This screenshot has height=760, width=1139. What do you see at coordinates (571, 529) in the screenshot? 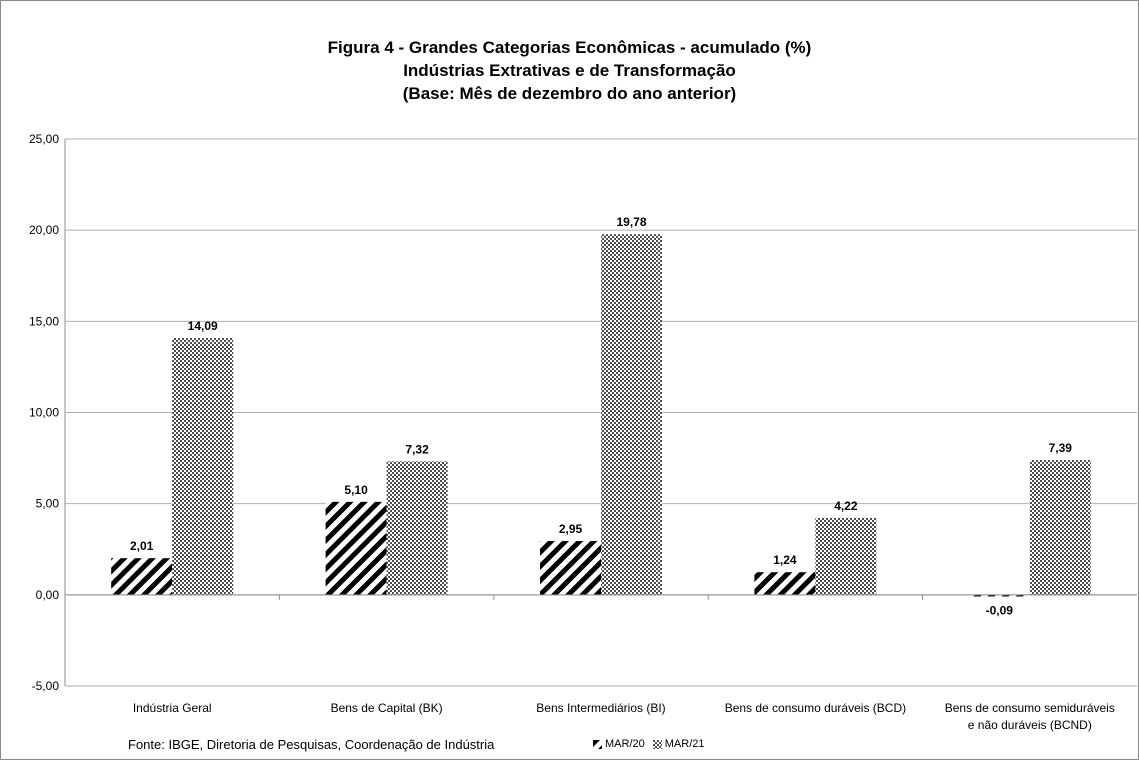
I see `data-label: 2,95` at bounding box center [571, 529].